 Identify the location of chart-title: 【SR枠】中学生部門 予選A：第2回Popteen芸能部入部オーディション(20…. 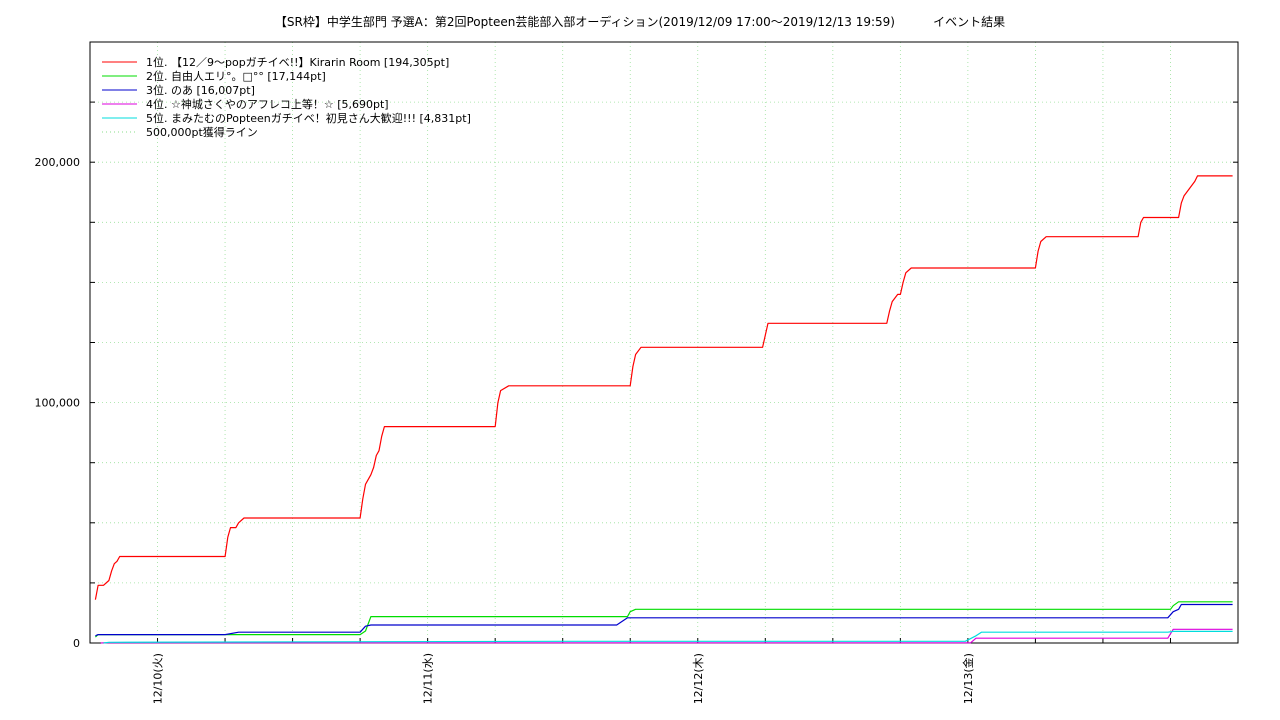
(640, 22).